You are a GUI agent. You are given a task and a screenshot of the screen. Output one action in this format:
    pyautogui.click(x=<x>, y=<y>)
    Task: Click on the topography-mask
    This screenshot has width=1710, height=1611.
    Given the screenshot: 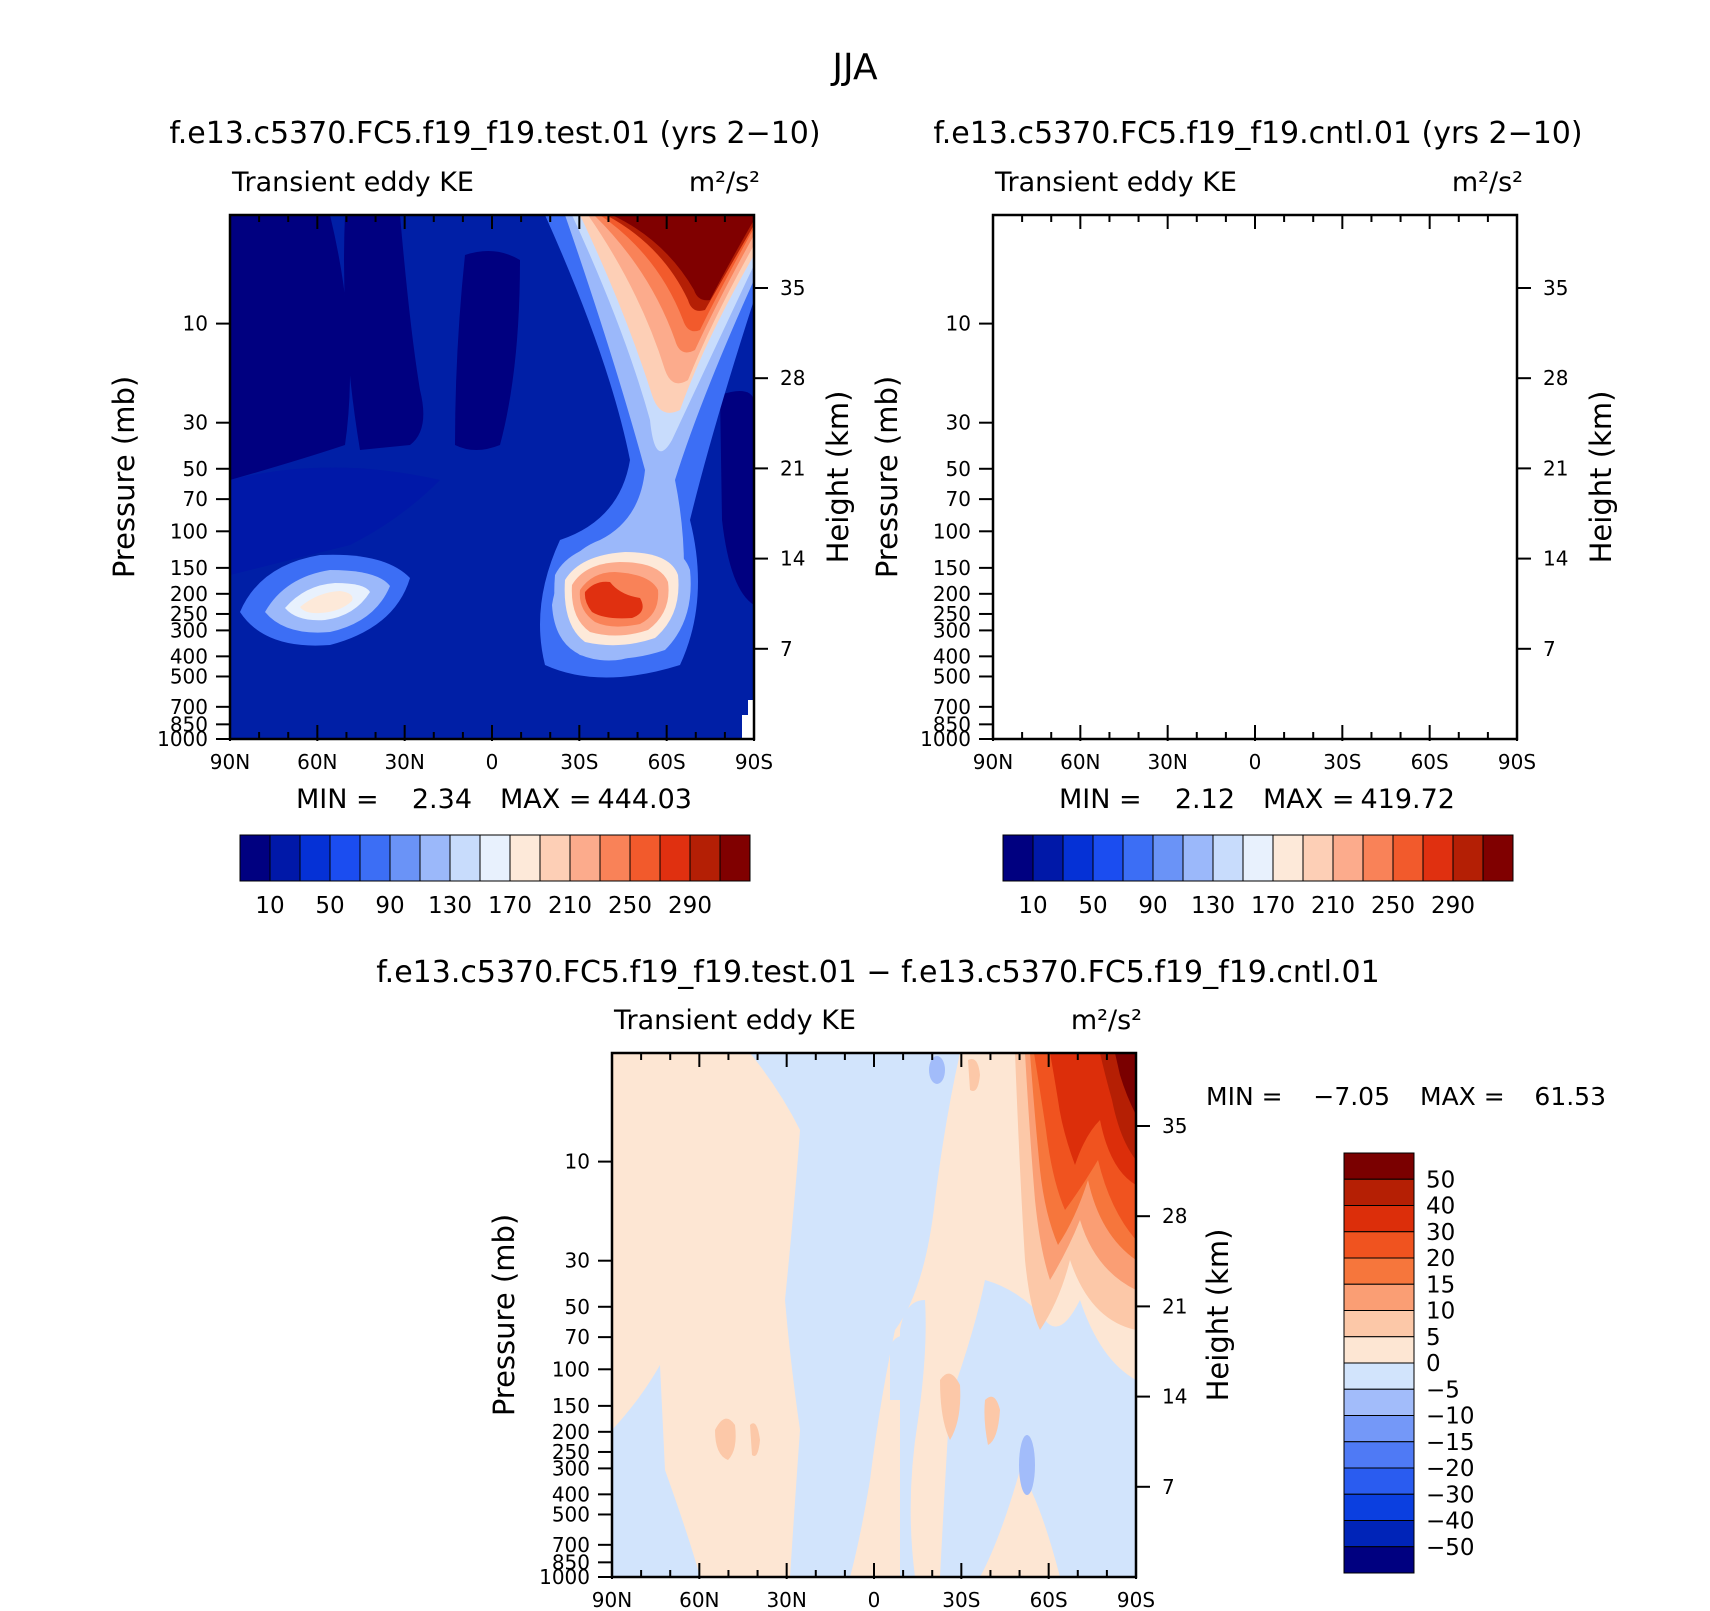 What is the action you would take?
    pyautogui.click(x=1511, y=727)
    